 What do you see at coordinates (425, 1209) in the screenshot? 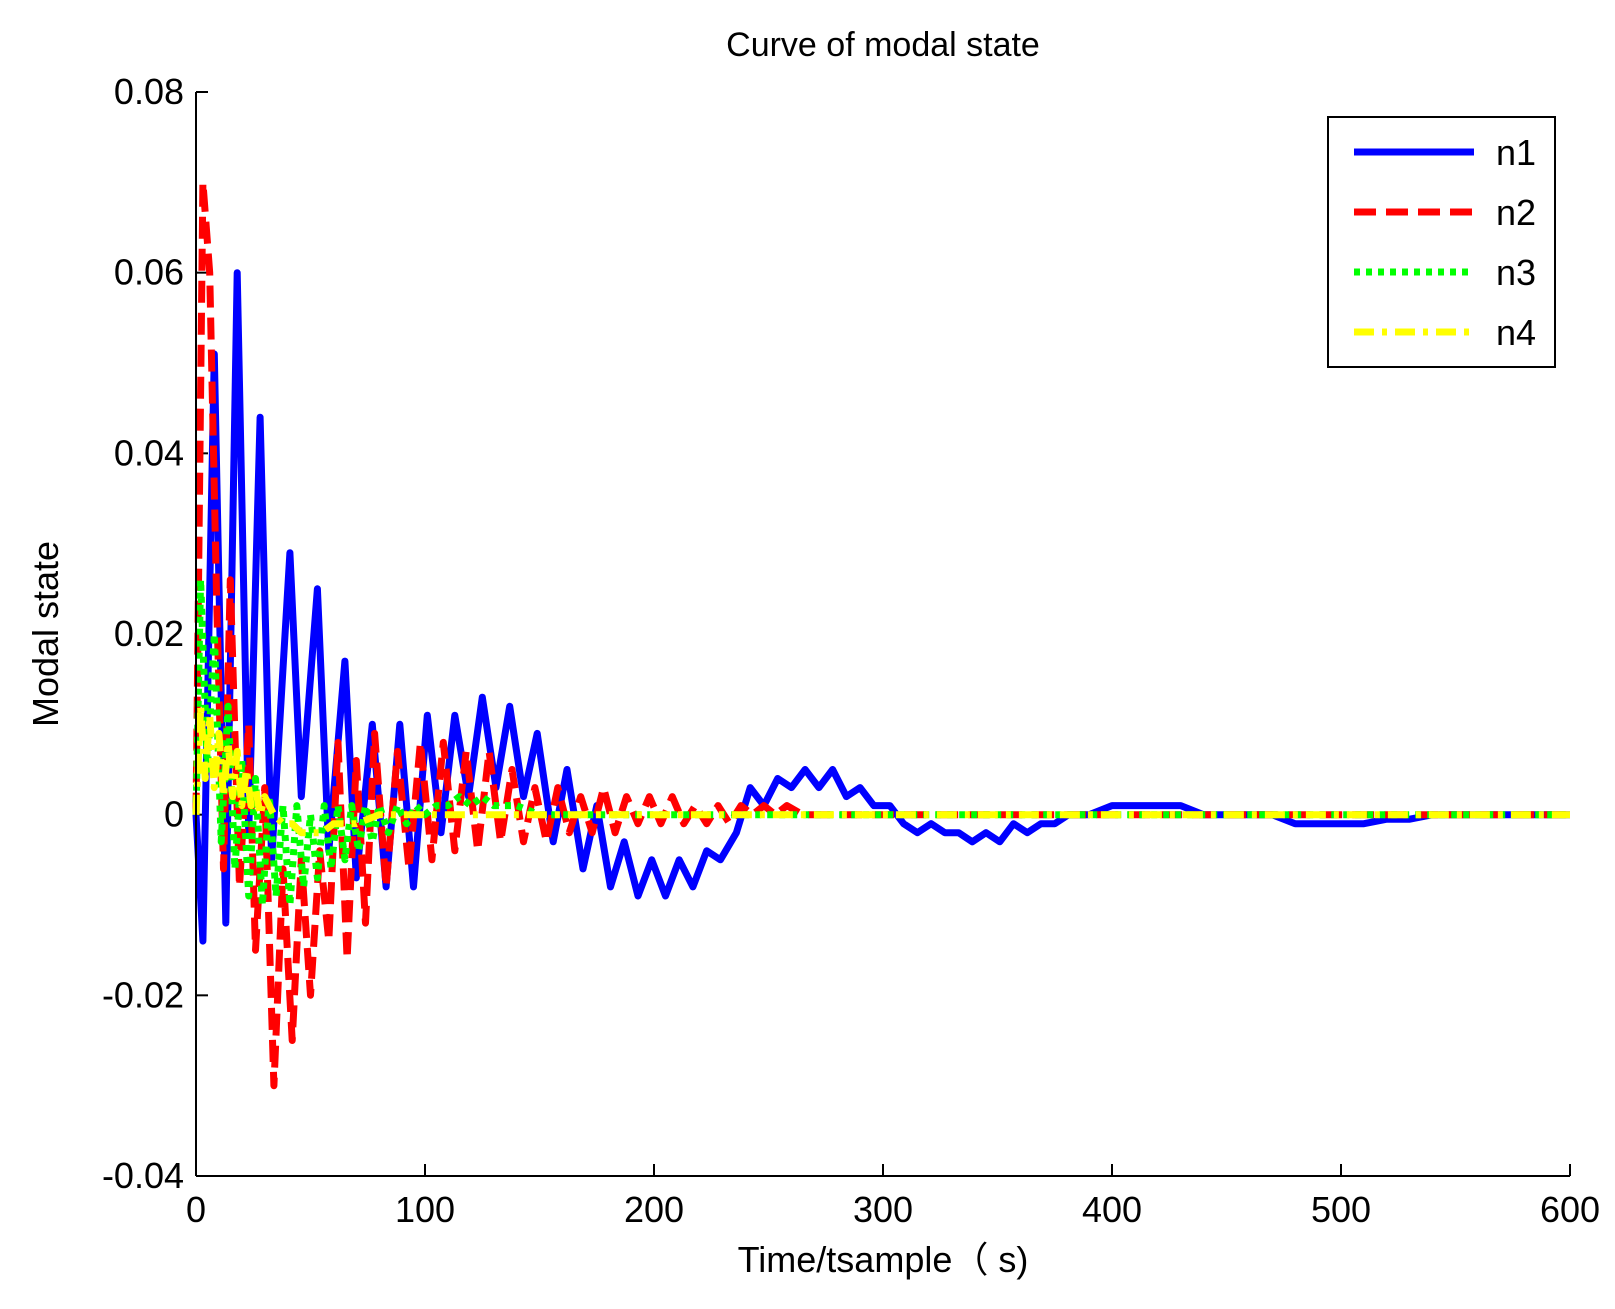
I see `x-tick-label: 100` at bounding box center [425, 1209].